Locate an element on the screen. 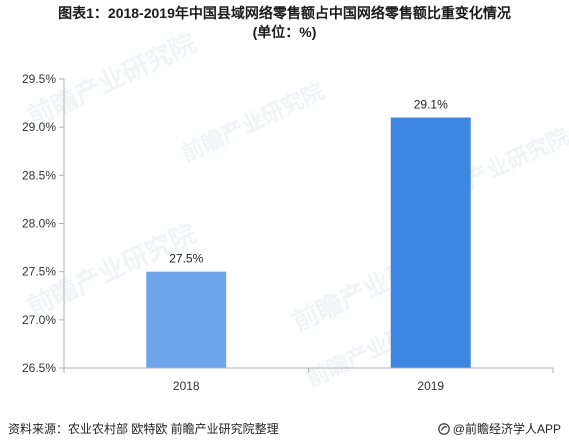 The image size is (569, 446). bar-value-label: 27.5% is located at coordinates (186, 259).